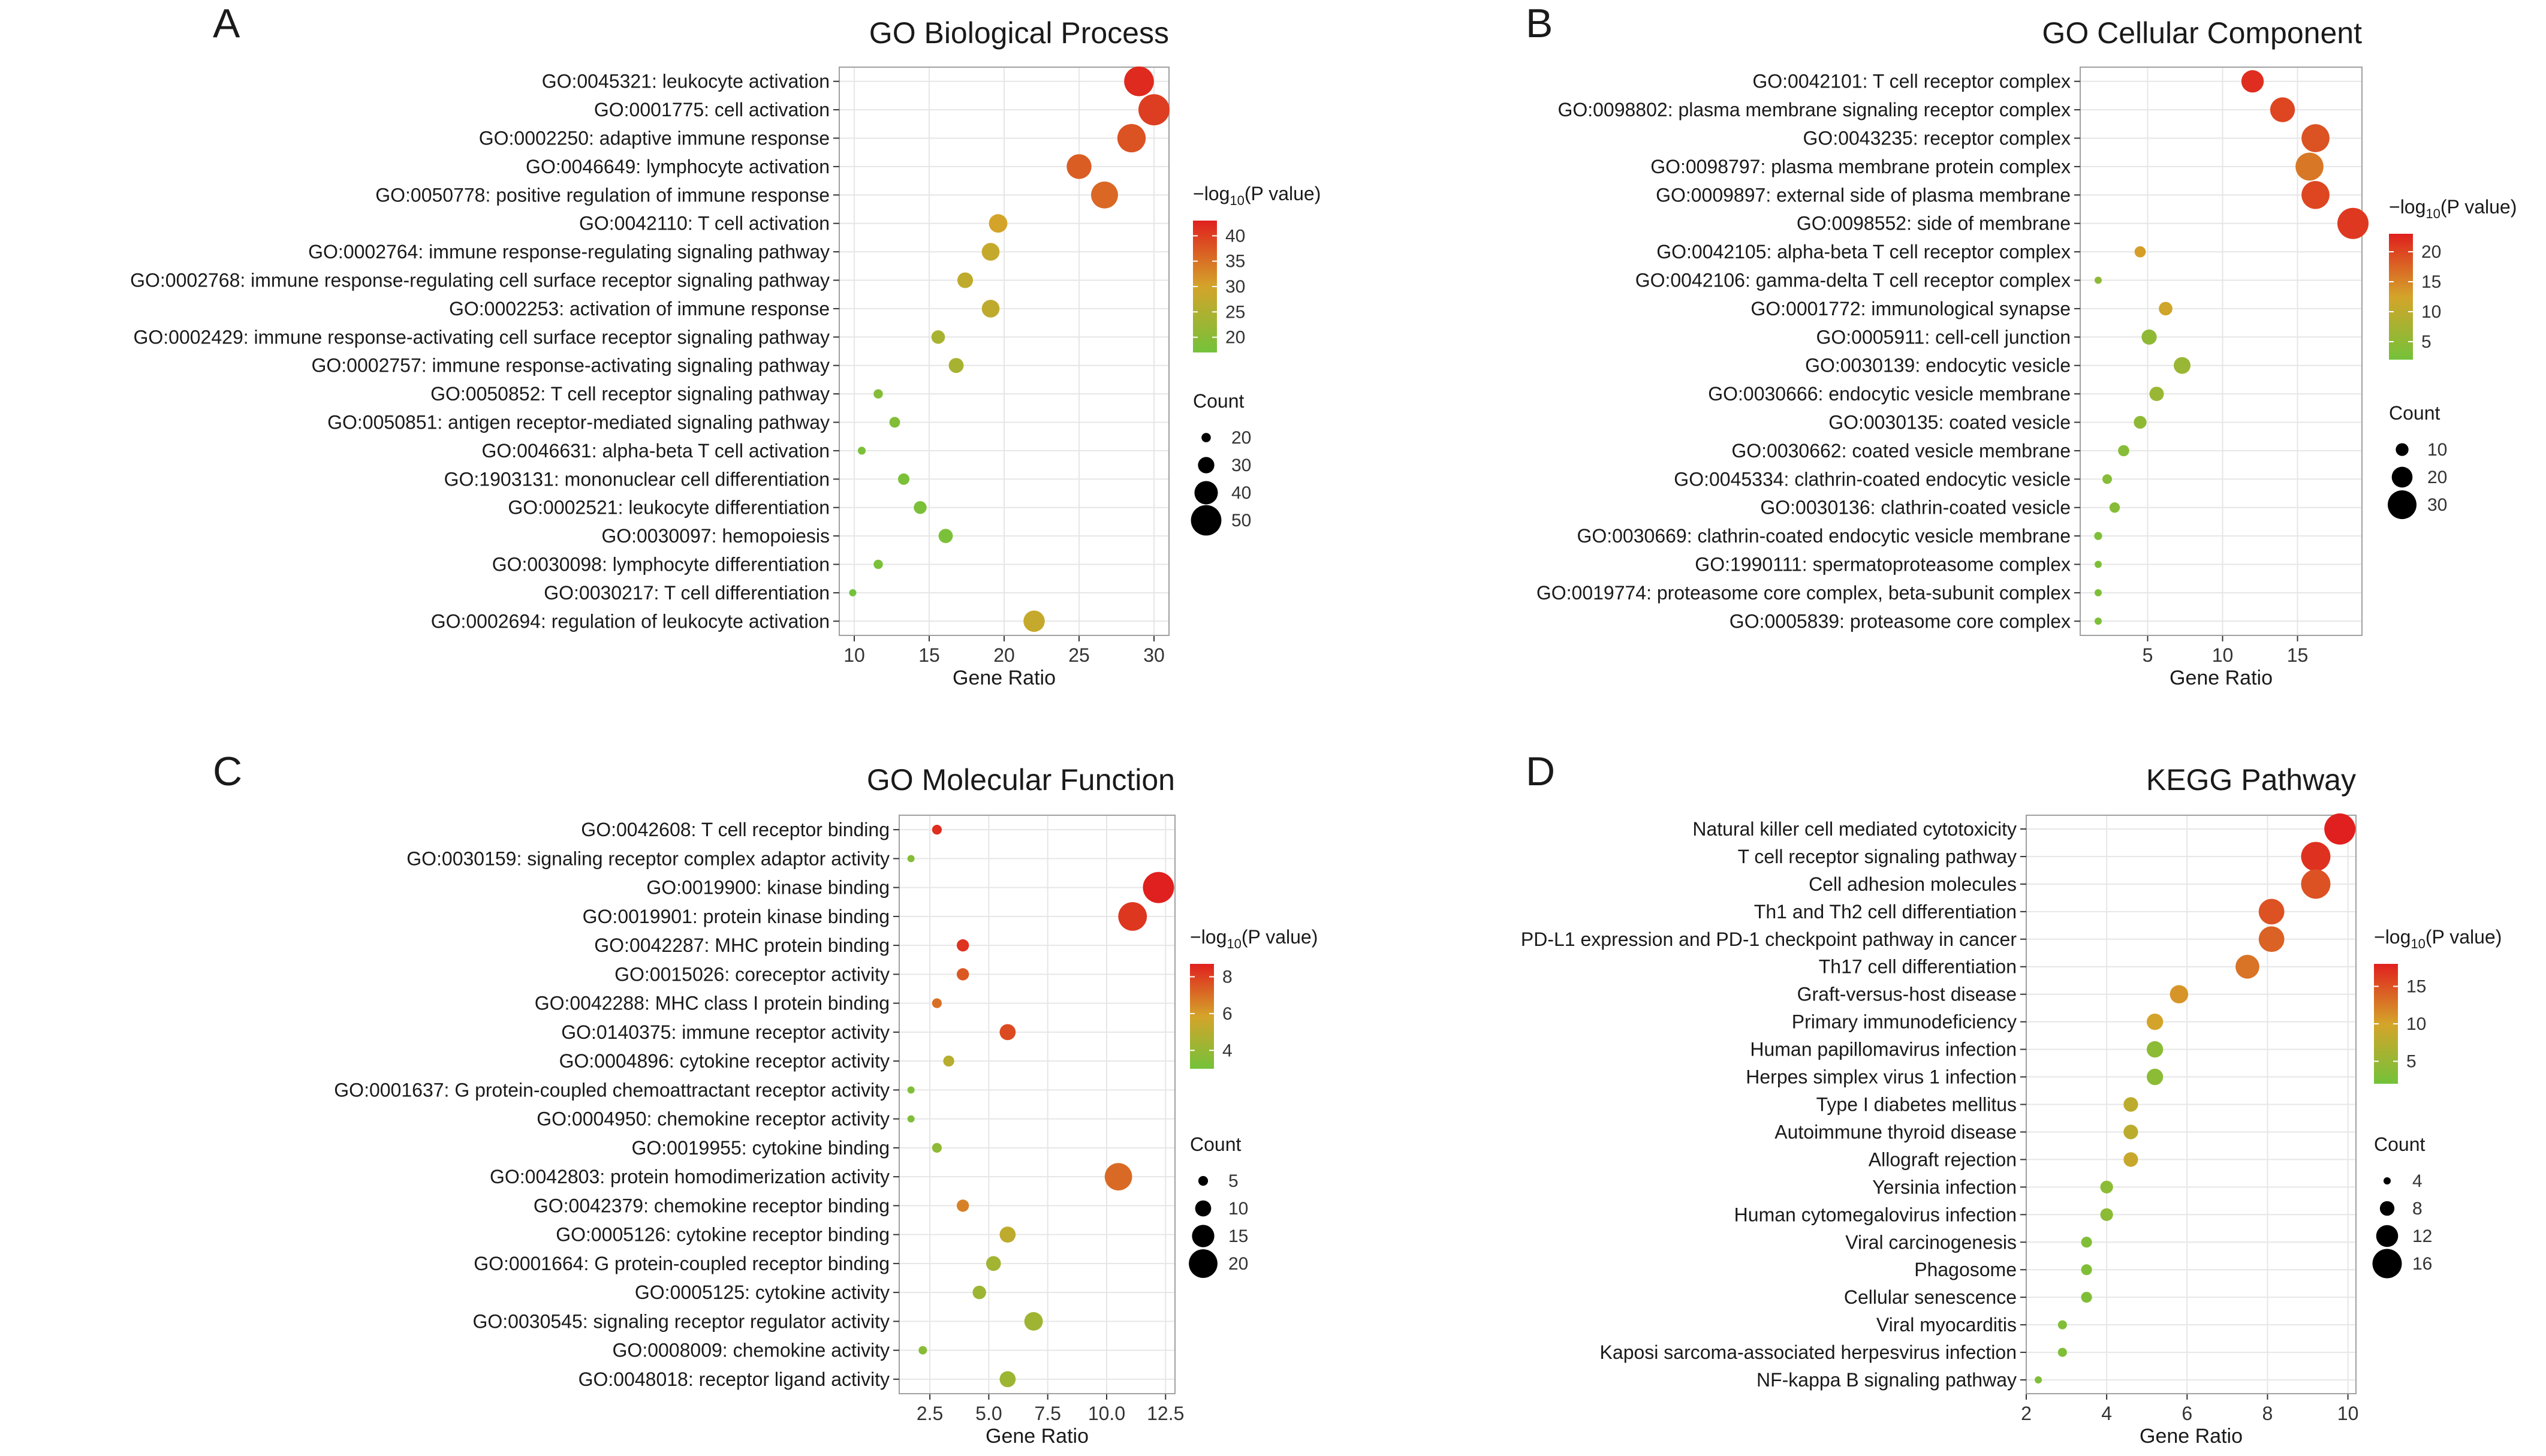 This screenshot has width=2546, height=1456. I want to click on color-bar-label: 40, so click(1235, 236).